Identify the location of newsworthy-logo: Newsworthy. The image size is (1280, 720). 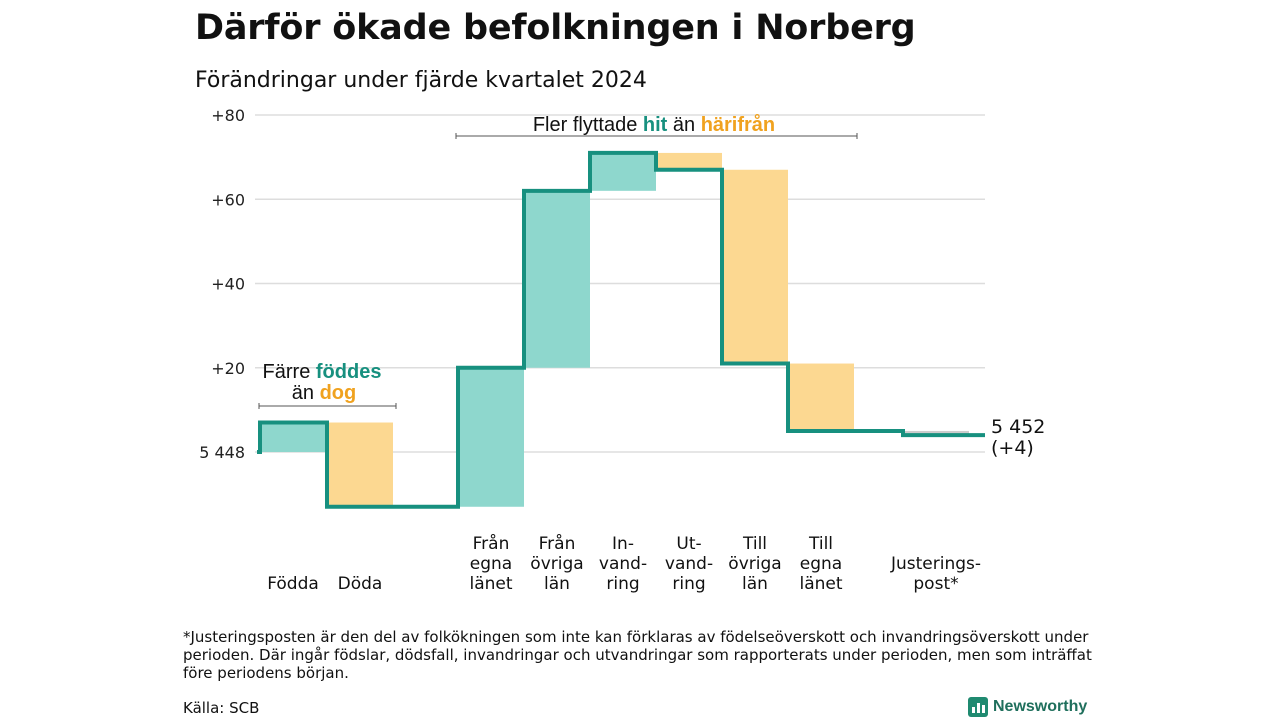
(1027, 707).